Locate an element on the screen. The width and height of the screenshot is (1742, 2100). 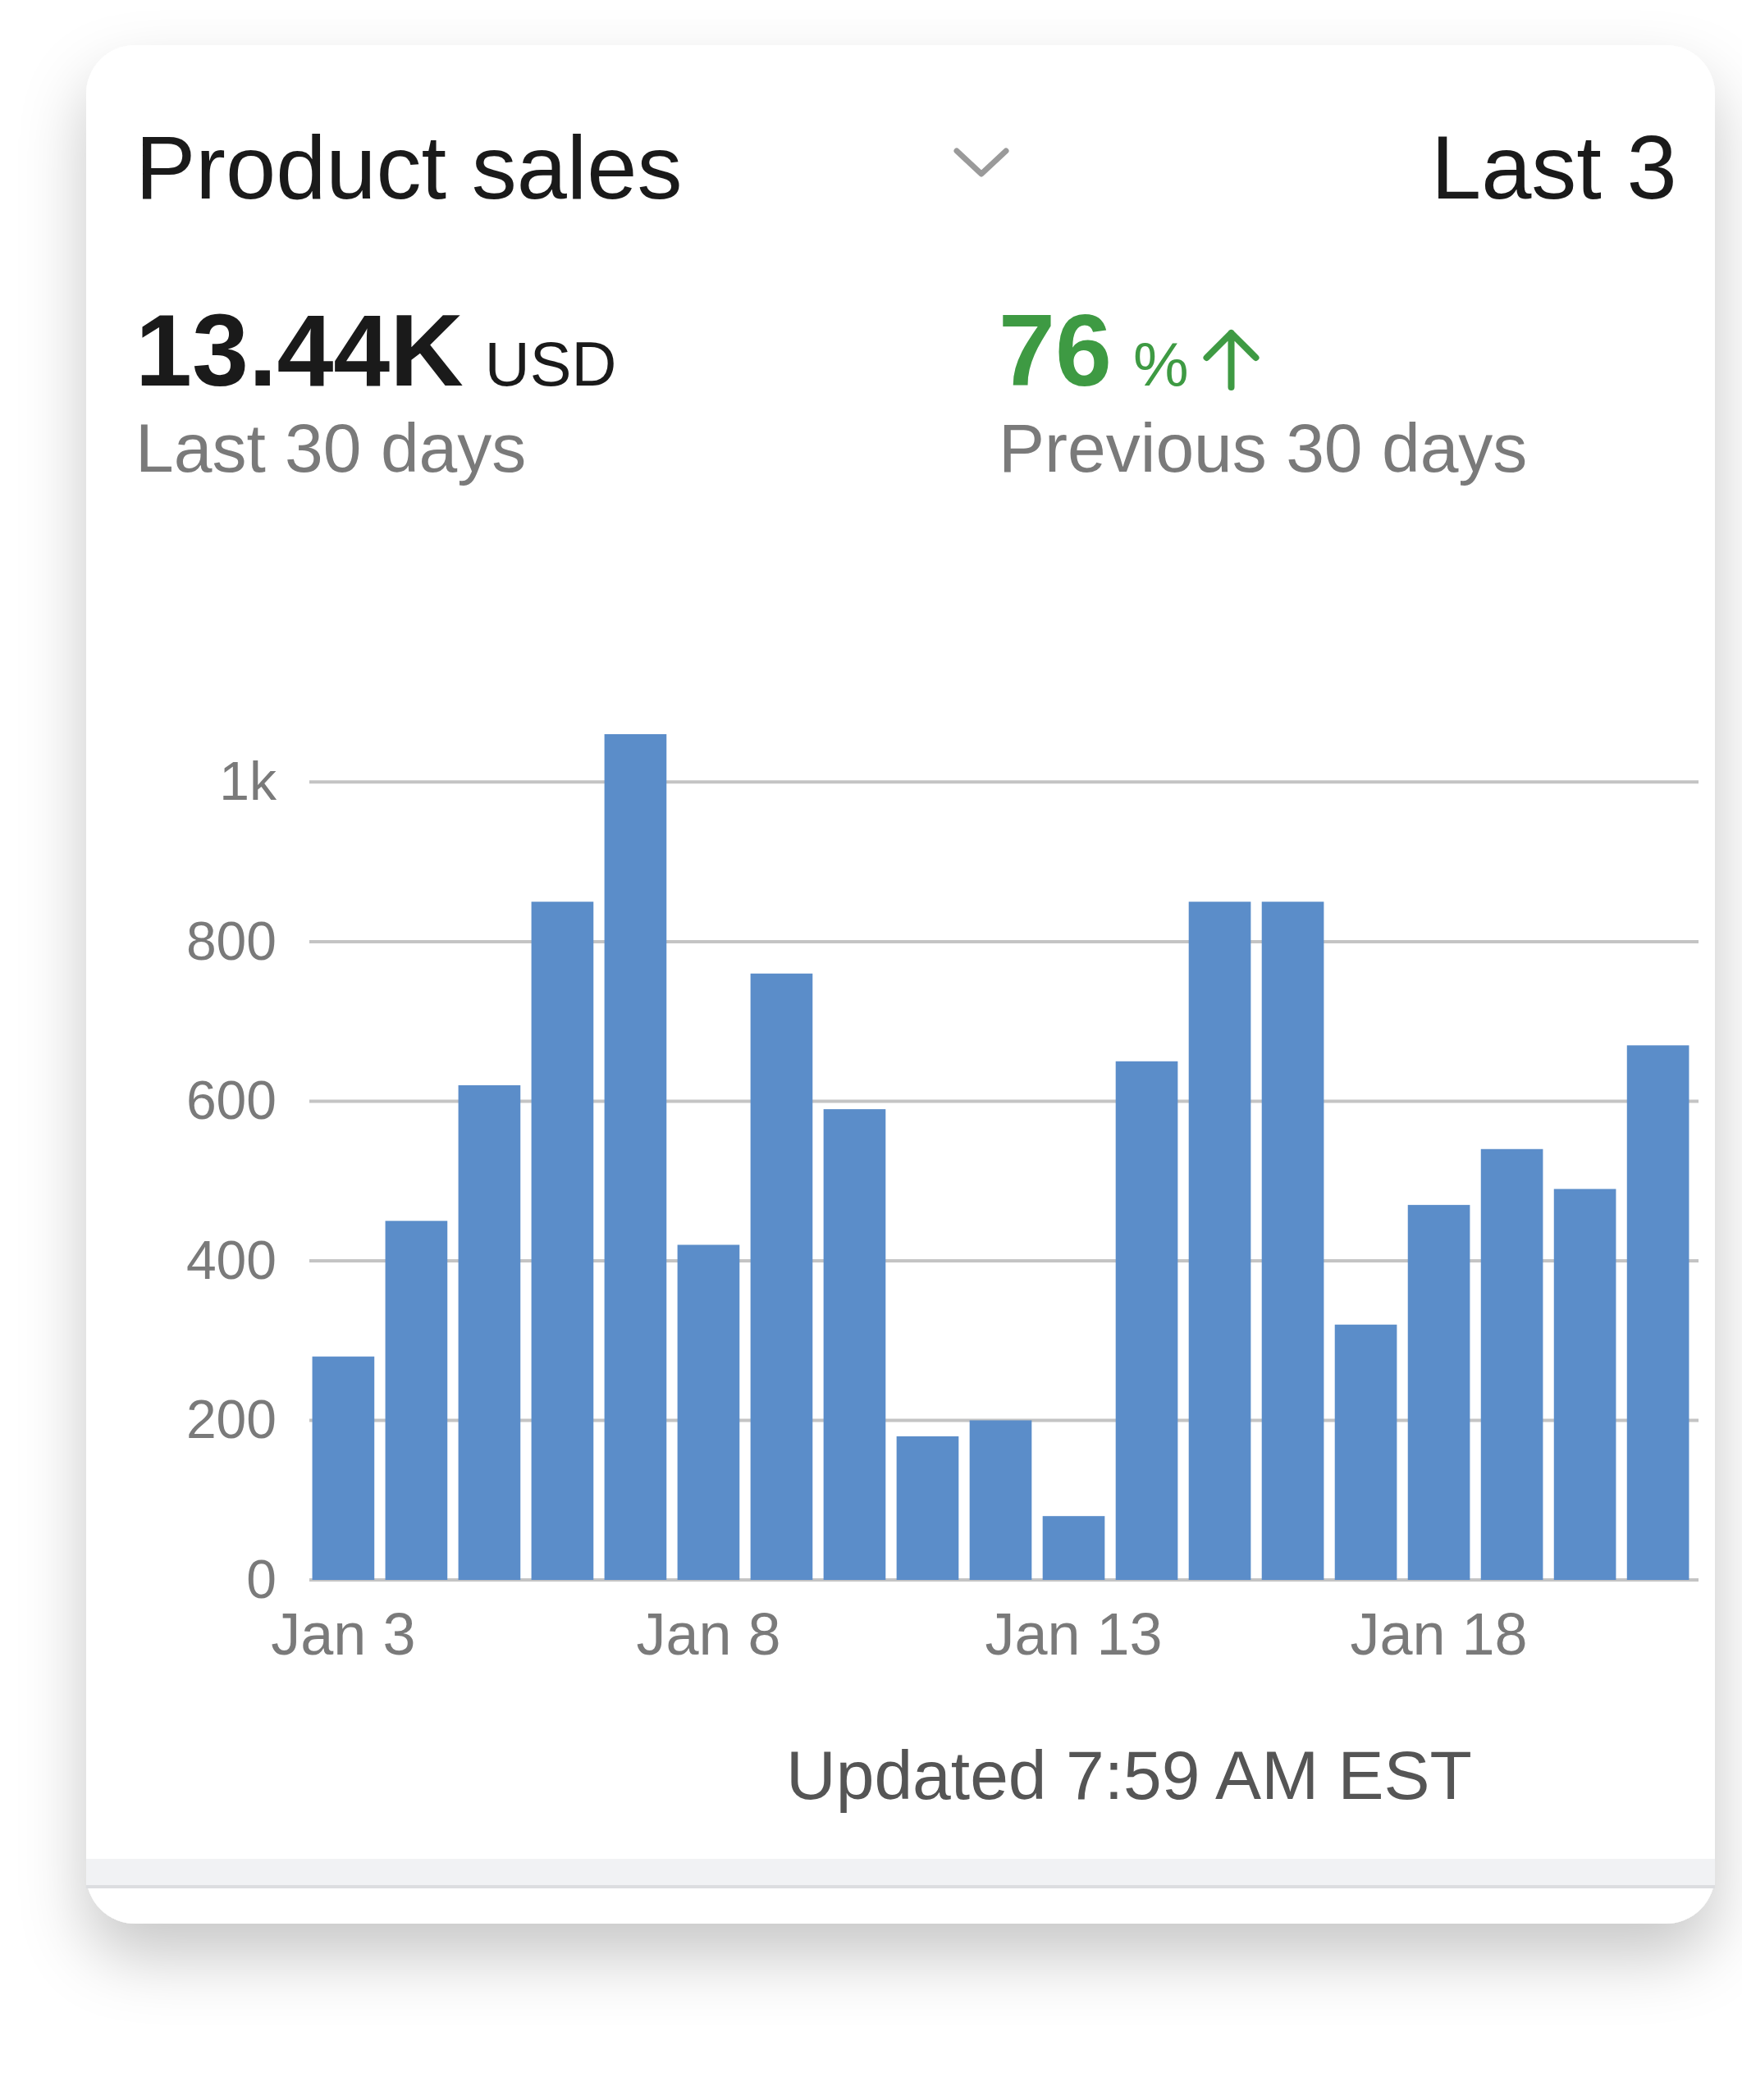
text: Last 30 days is located at coordinates (331, 447).